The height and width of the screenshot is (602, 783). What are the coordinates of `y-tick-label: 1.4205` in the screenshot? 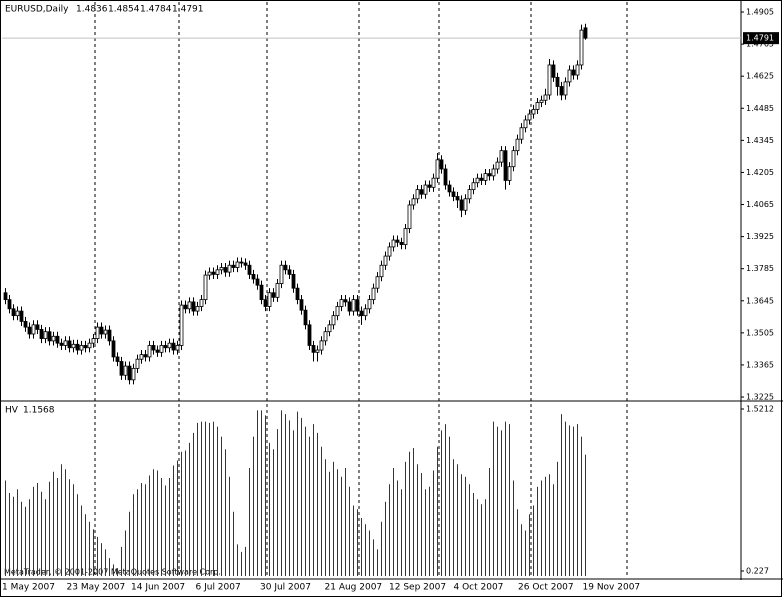 It's located at (760, 172).